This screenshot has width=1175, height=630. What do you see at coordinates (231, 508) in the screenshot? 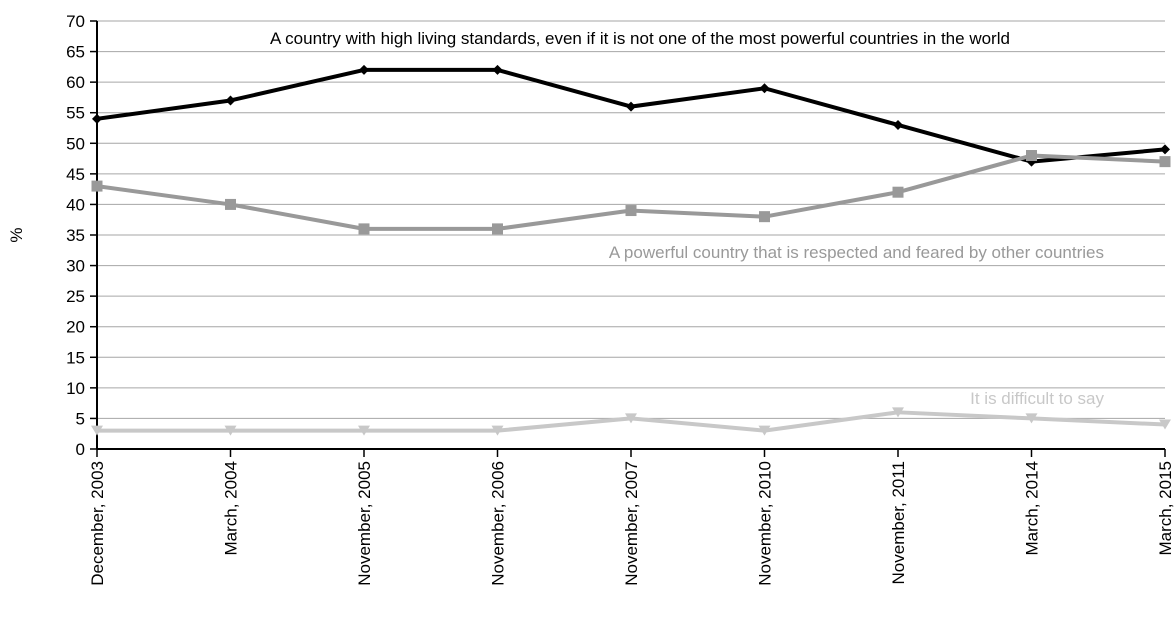
I see `x-tick-label: March, 2004` at bounding box center [231, 508].